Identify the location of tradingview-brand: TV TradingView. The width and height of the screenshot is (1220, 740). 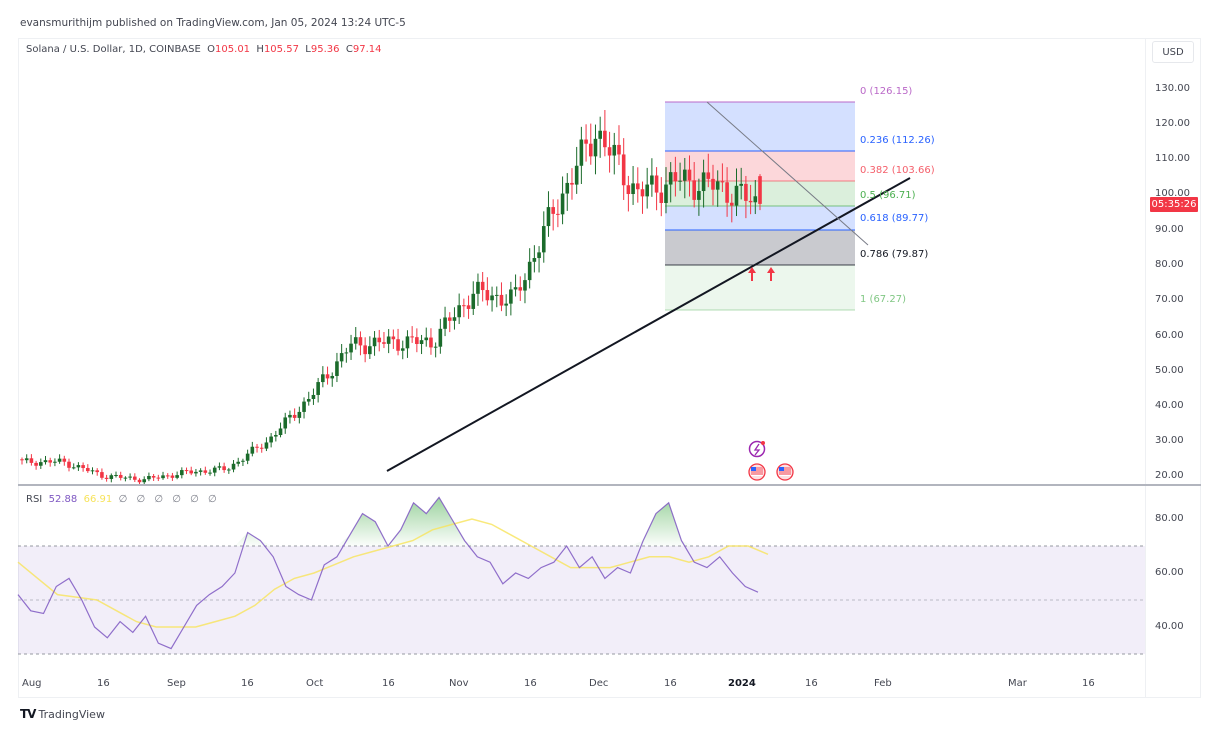
(62, 714).